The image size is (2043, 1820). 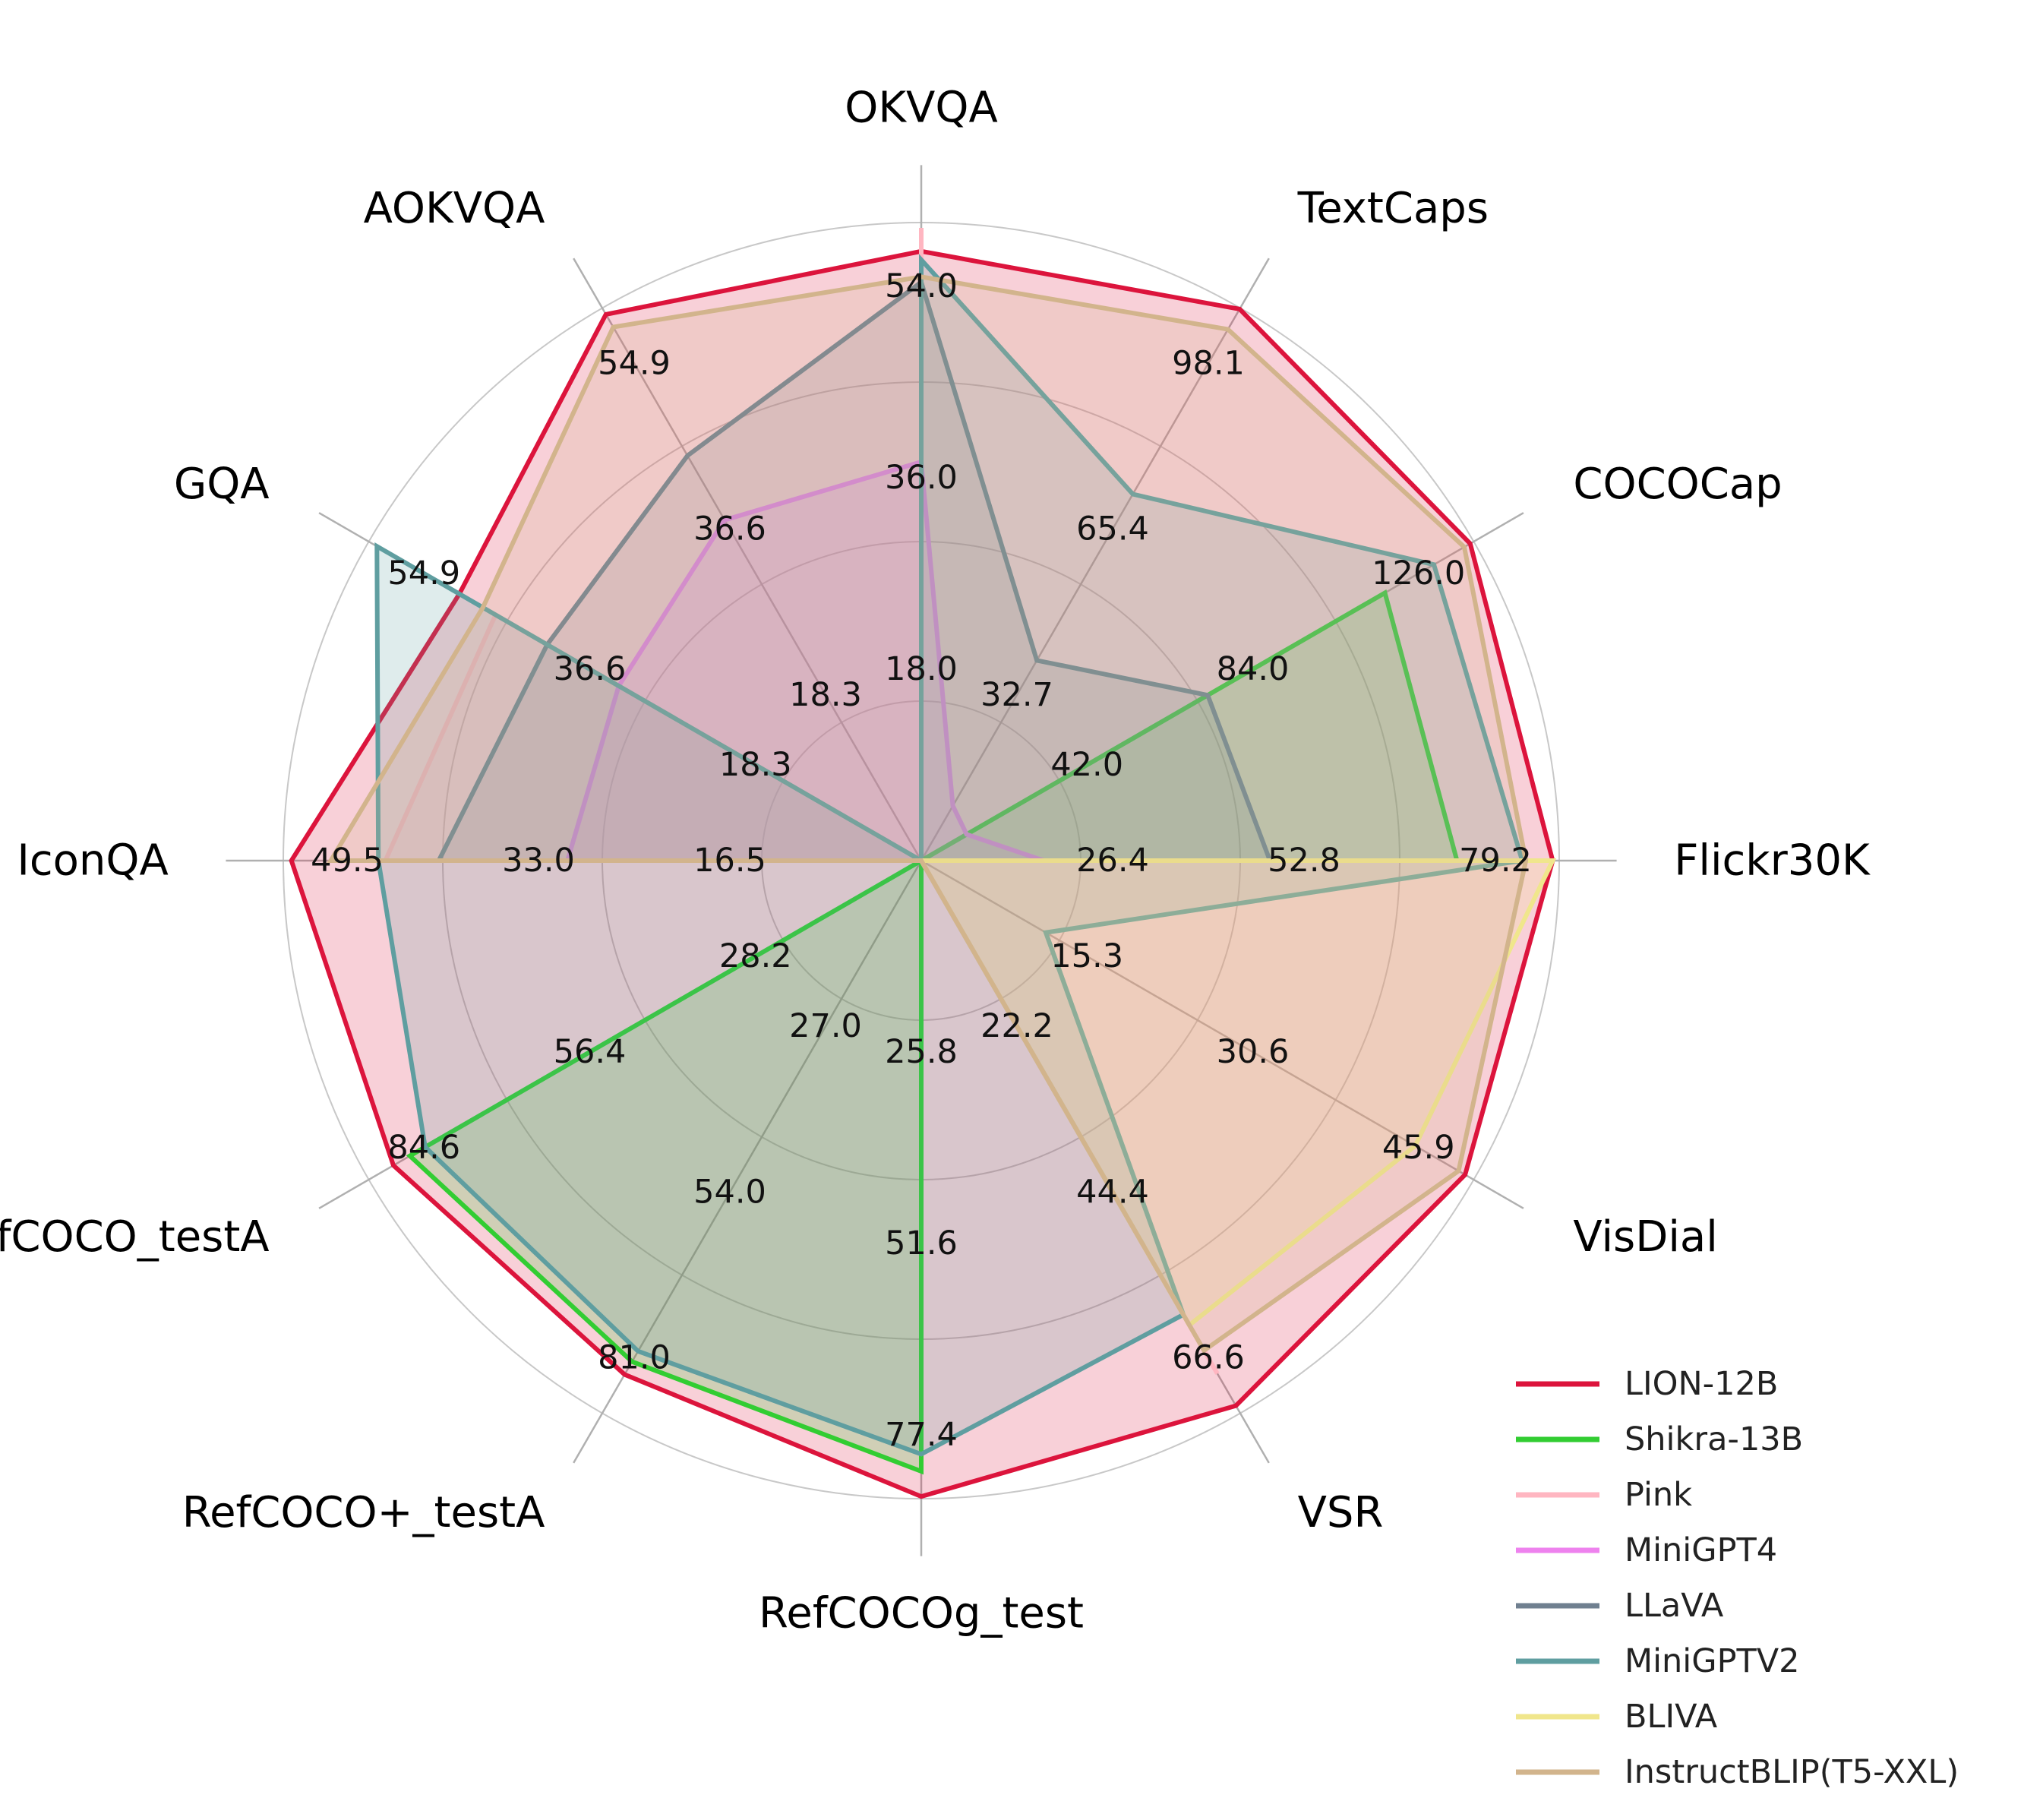 I want to click on tick-label-refcoco-testa-1: 27.0, so click(x=826, y=1026).